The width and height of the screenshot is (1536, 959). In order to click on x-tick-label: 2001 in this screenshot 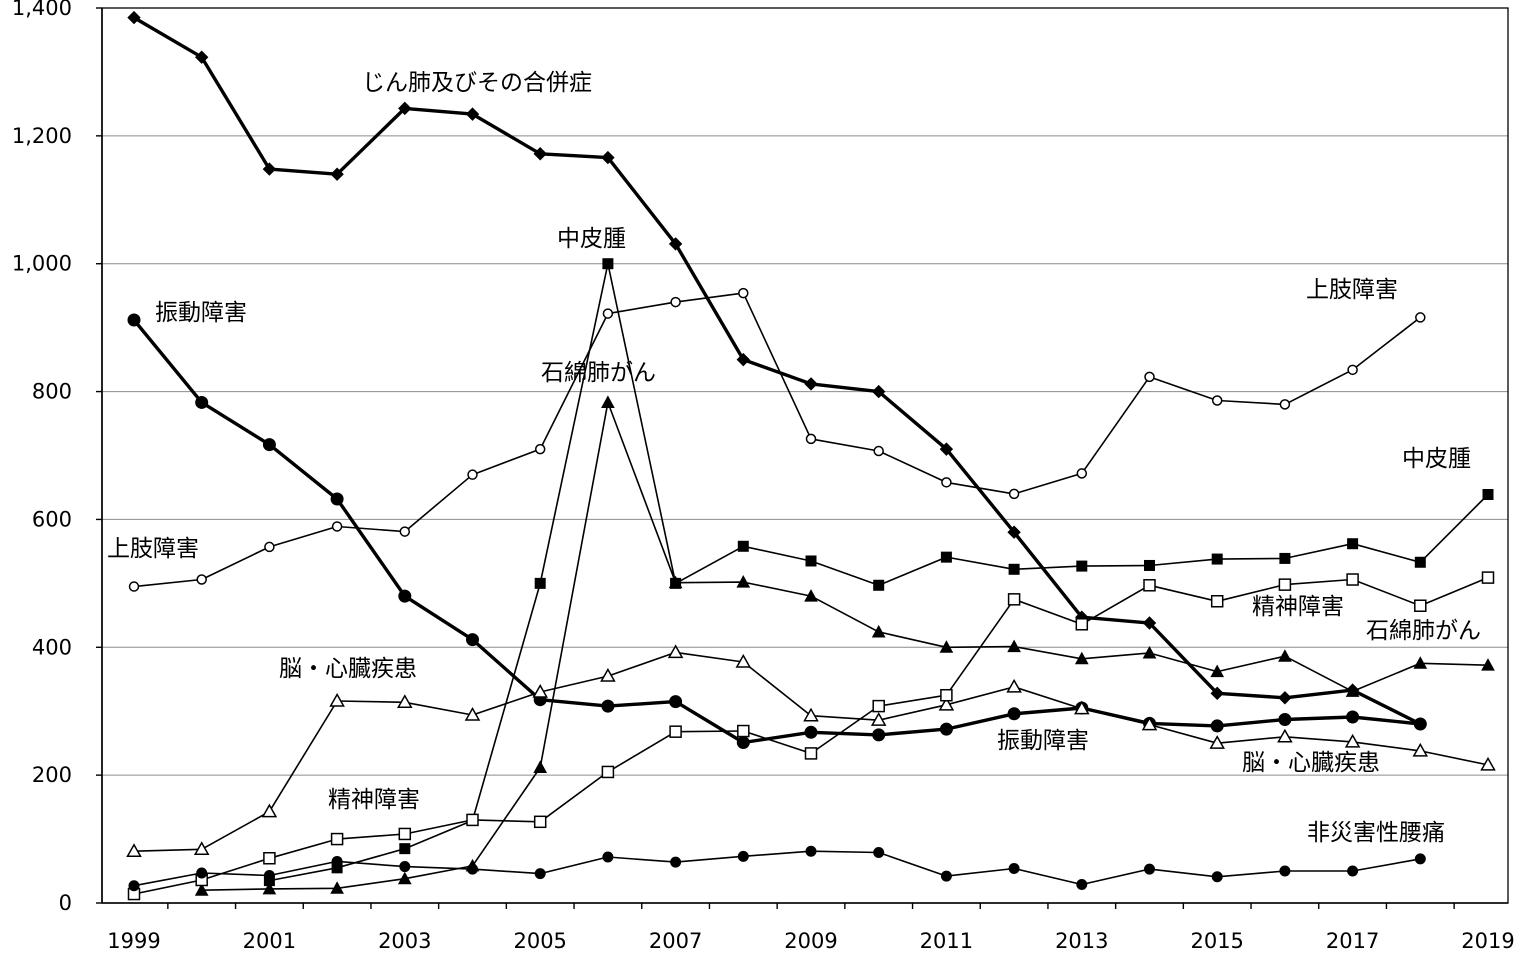, I will do `click(269, 941)`.